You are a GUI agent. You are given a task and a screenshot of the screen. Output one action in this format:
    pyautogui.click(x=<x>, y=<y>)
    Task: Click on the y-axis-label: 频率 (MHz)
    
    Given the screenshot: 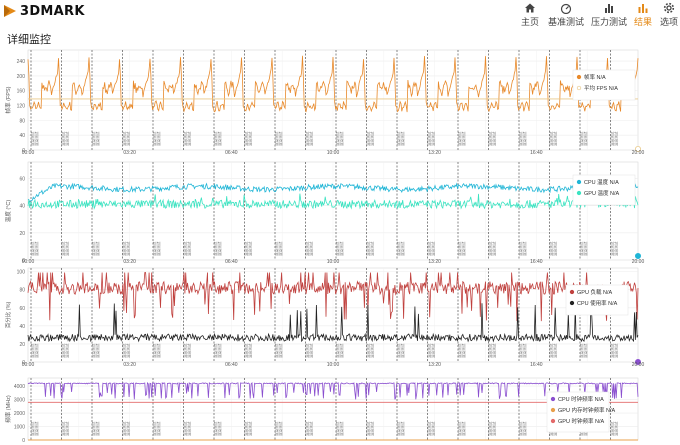 What is the action you would take?
    pyautogui.click(x=8, y=409)
    